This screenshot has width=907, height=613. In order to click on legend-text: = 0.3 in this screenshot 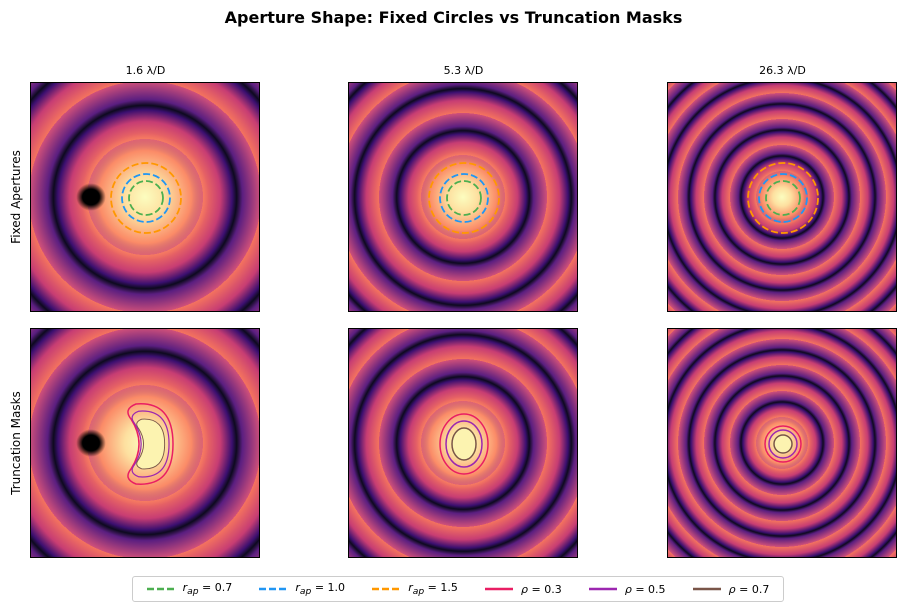, I will do `click(546, 589)`.